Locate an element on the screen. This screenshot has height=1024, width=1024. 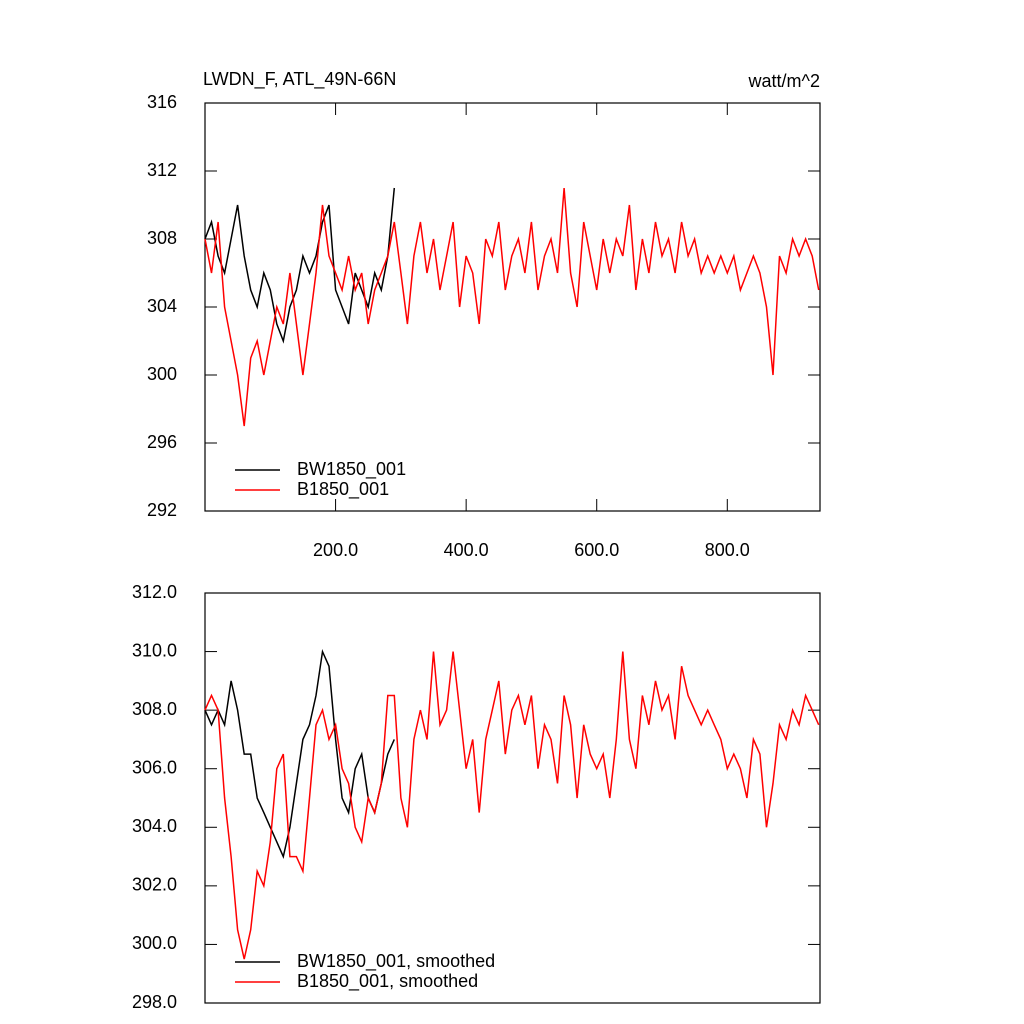
y-tick-label: 308.0 is located at coordinates (154, 709).